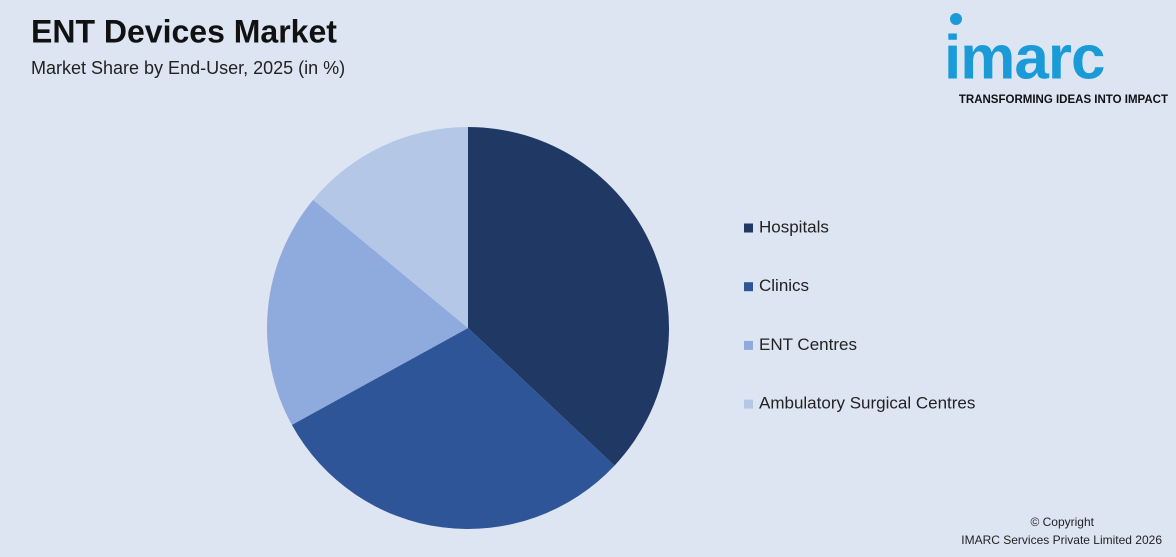 Image resolution: width=1176 pixels, height=557 pixels. I want to click on logo-name: imarc, so click(1024, 57).